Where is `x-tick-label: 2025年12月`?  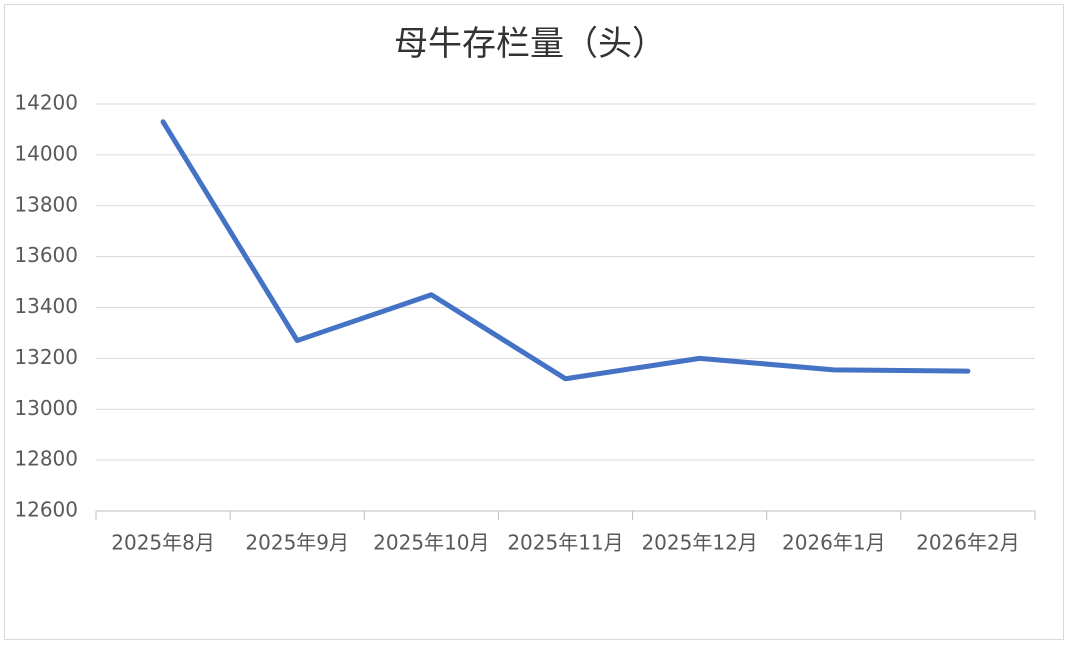 x-tick-label: 2025年12月 is located at coordinates (699, 543).